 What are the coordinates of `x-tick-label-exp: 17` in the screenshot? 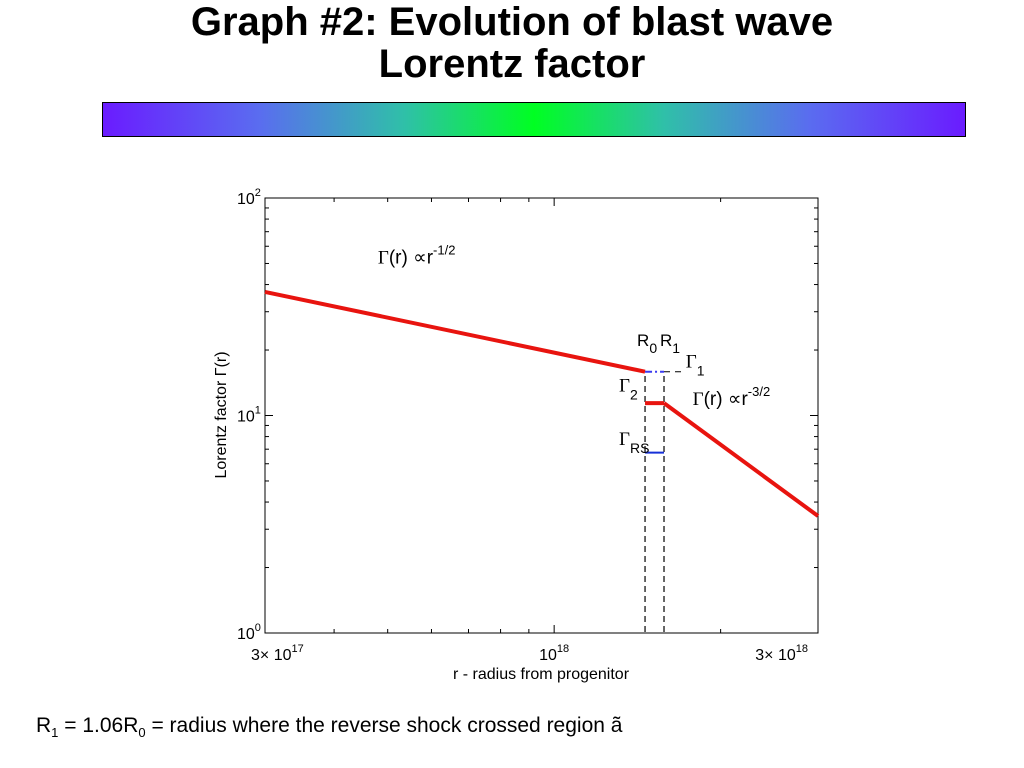 It's located at (297, 649).